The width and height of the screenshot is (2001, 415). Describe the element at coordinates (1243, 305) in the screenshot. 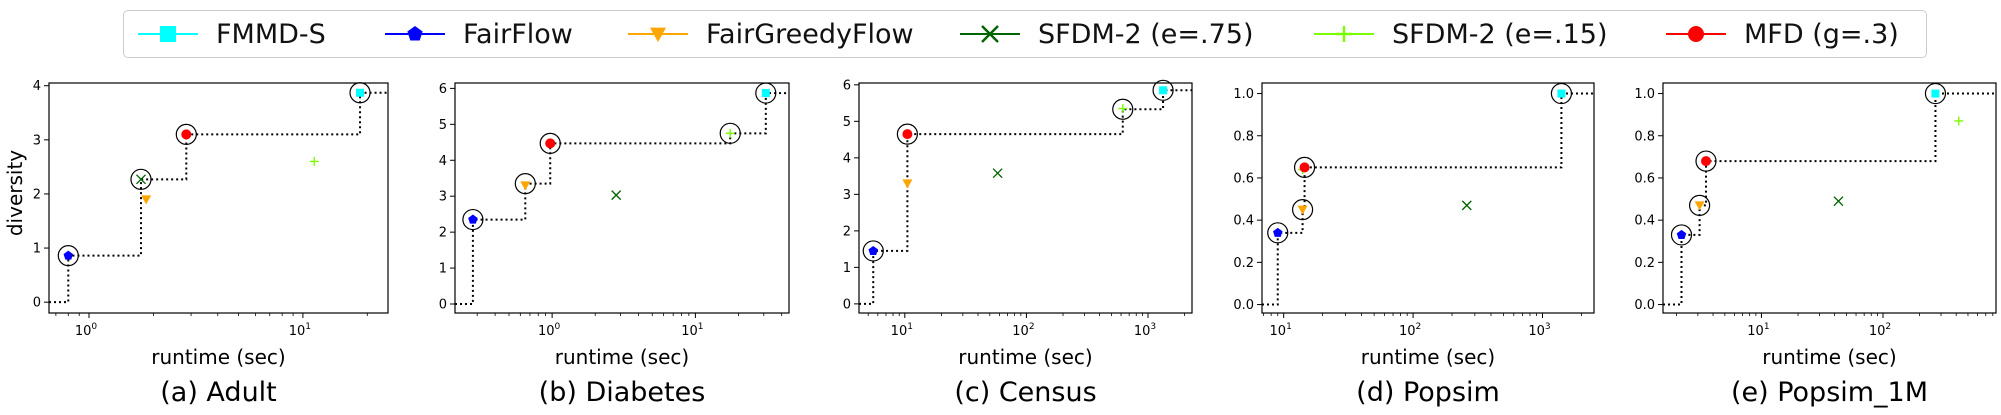

I see `y-tick-label: 0.0` at that location.